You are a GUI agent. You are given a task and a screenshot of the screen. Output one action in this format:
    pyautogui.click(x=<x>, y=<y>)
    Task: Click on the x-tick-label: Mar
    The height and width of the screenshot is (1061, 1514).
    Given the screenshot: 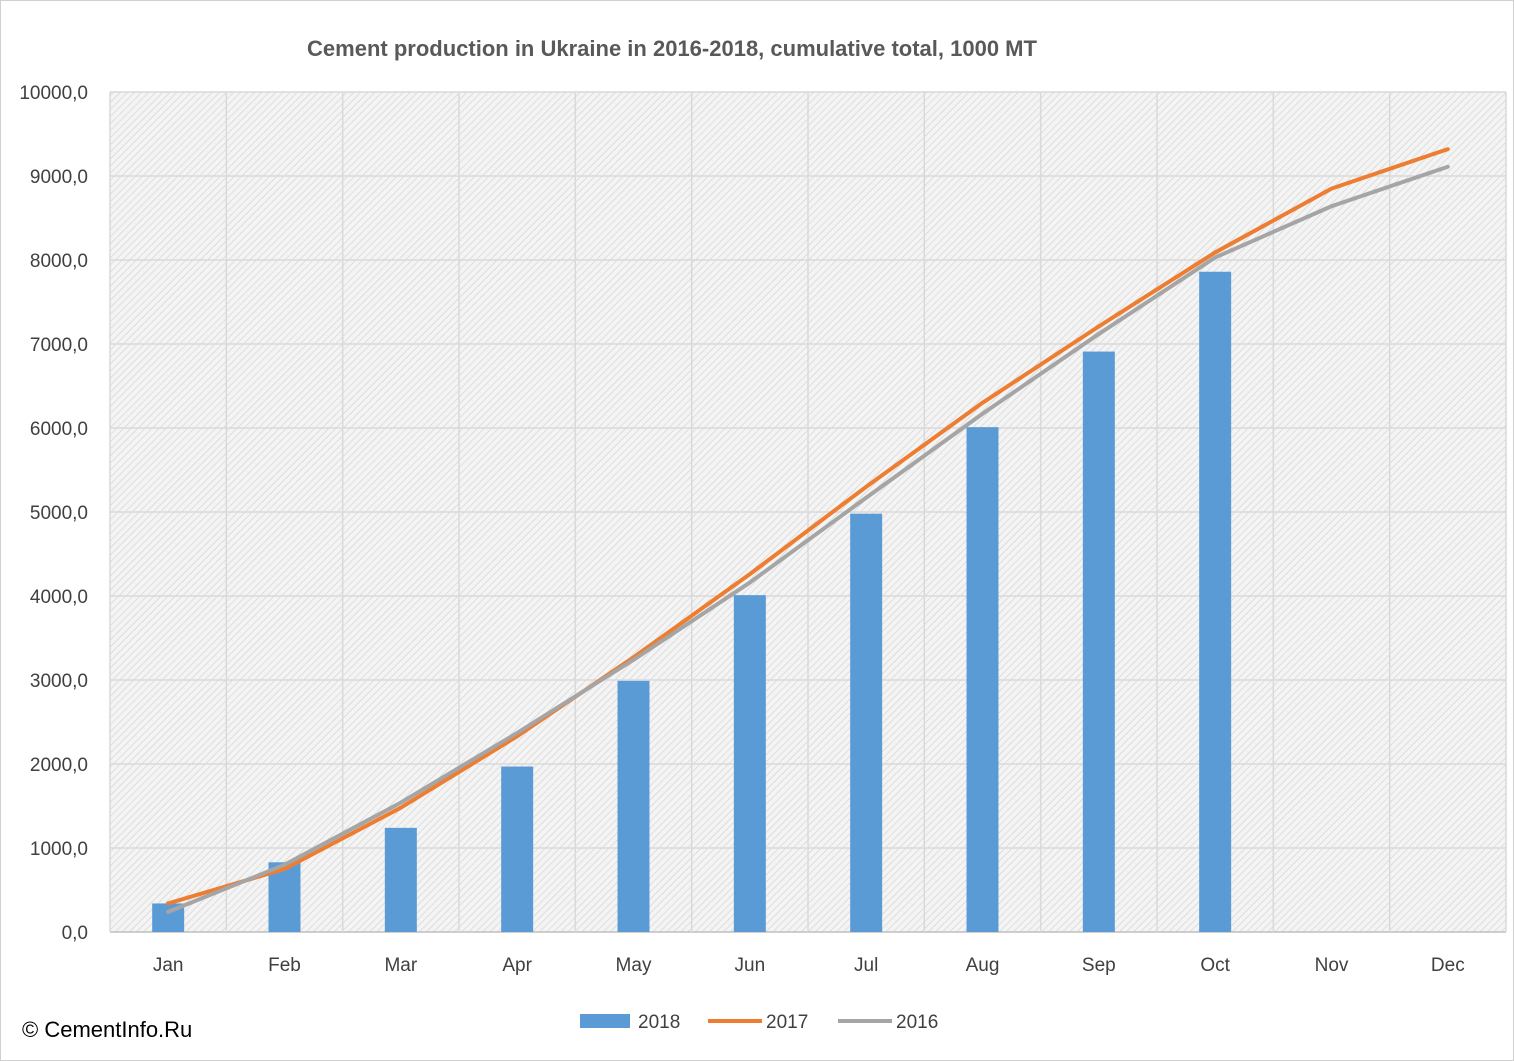 What is the action you would take?
    pyautogui.click(x=400, y=965)
    